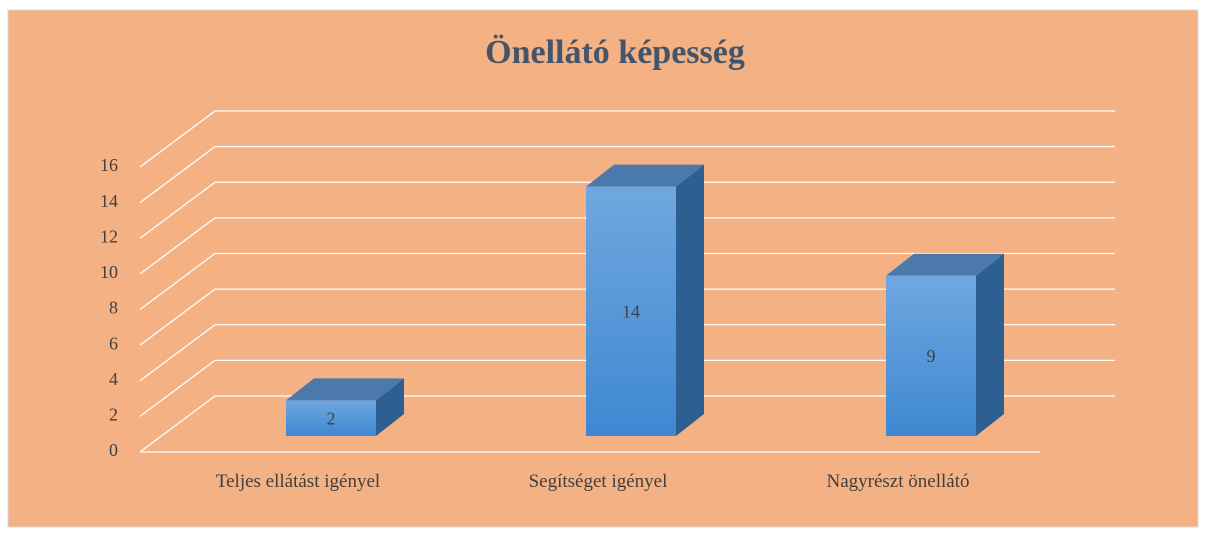 Image resolution: width=1206 pixels, height=535 pixels. Describe the element at coordinates (598, 481) in the screenshot. I see `x-tick-label: Segítséget igényel` at that location.